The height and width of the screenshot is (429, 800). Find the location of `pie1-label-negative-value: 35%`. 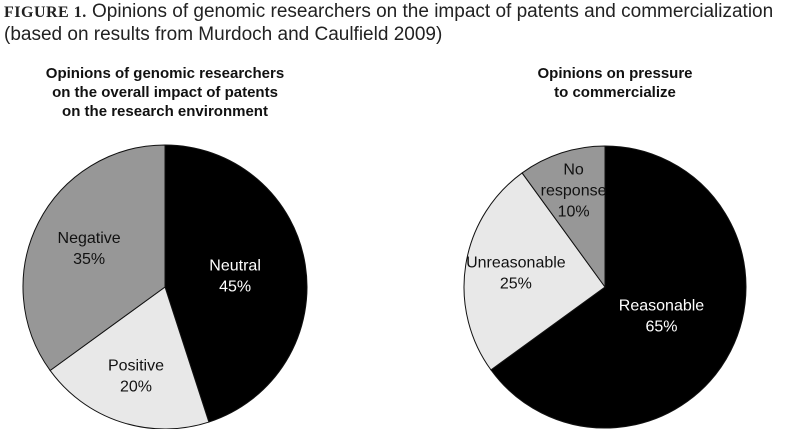

pie1-label-negative-value: 35% is located at coordinates (89, 259).